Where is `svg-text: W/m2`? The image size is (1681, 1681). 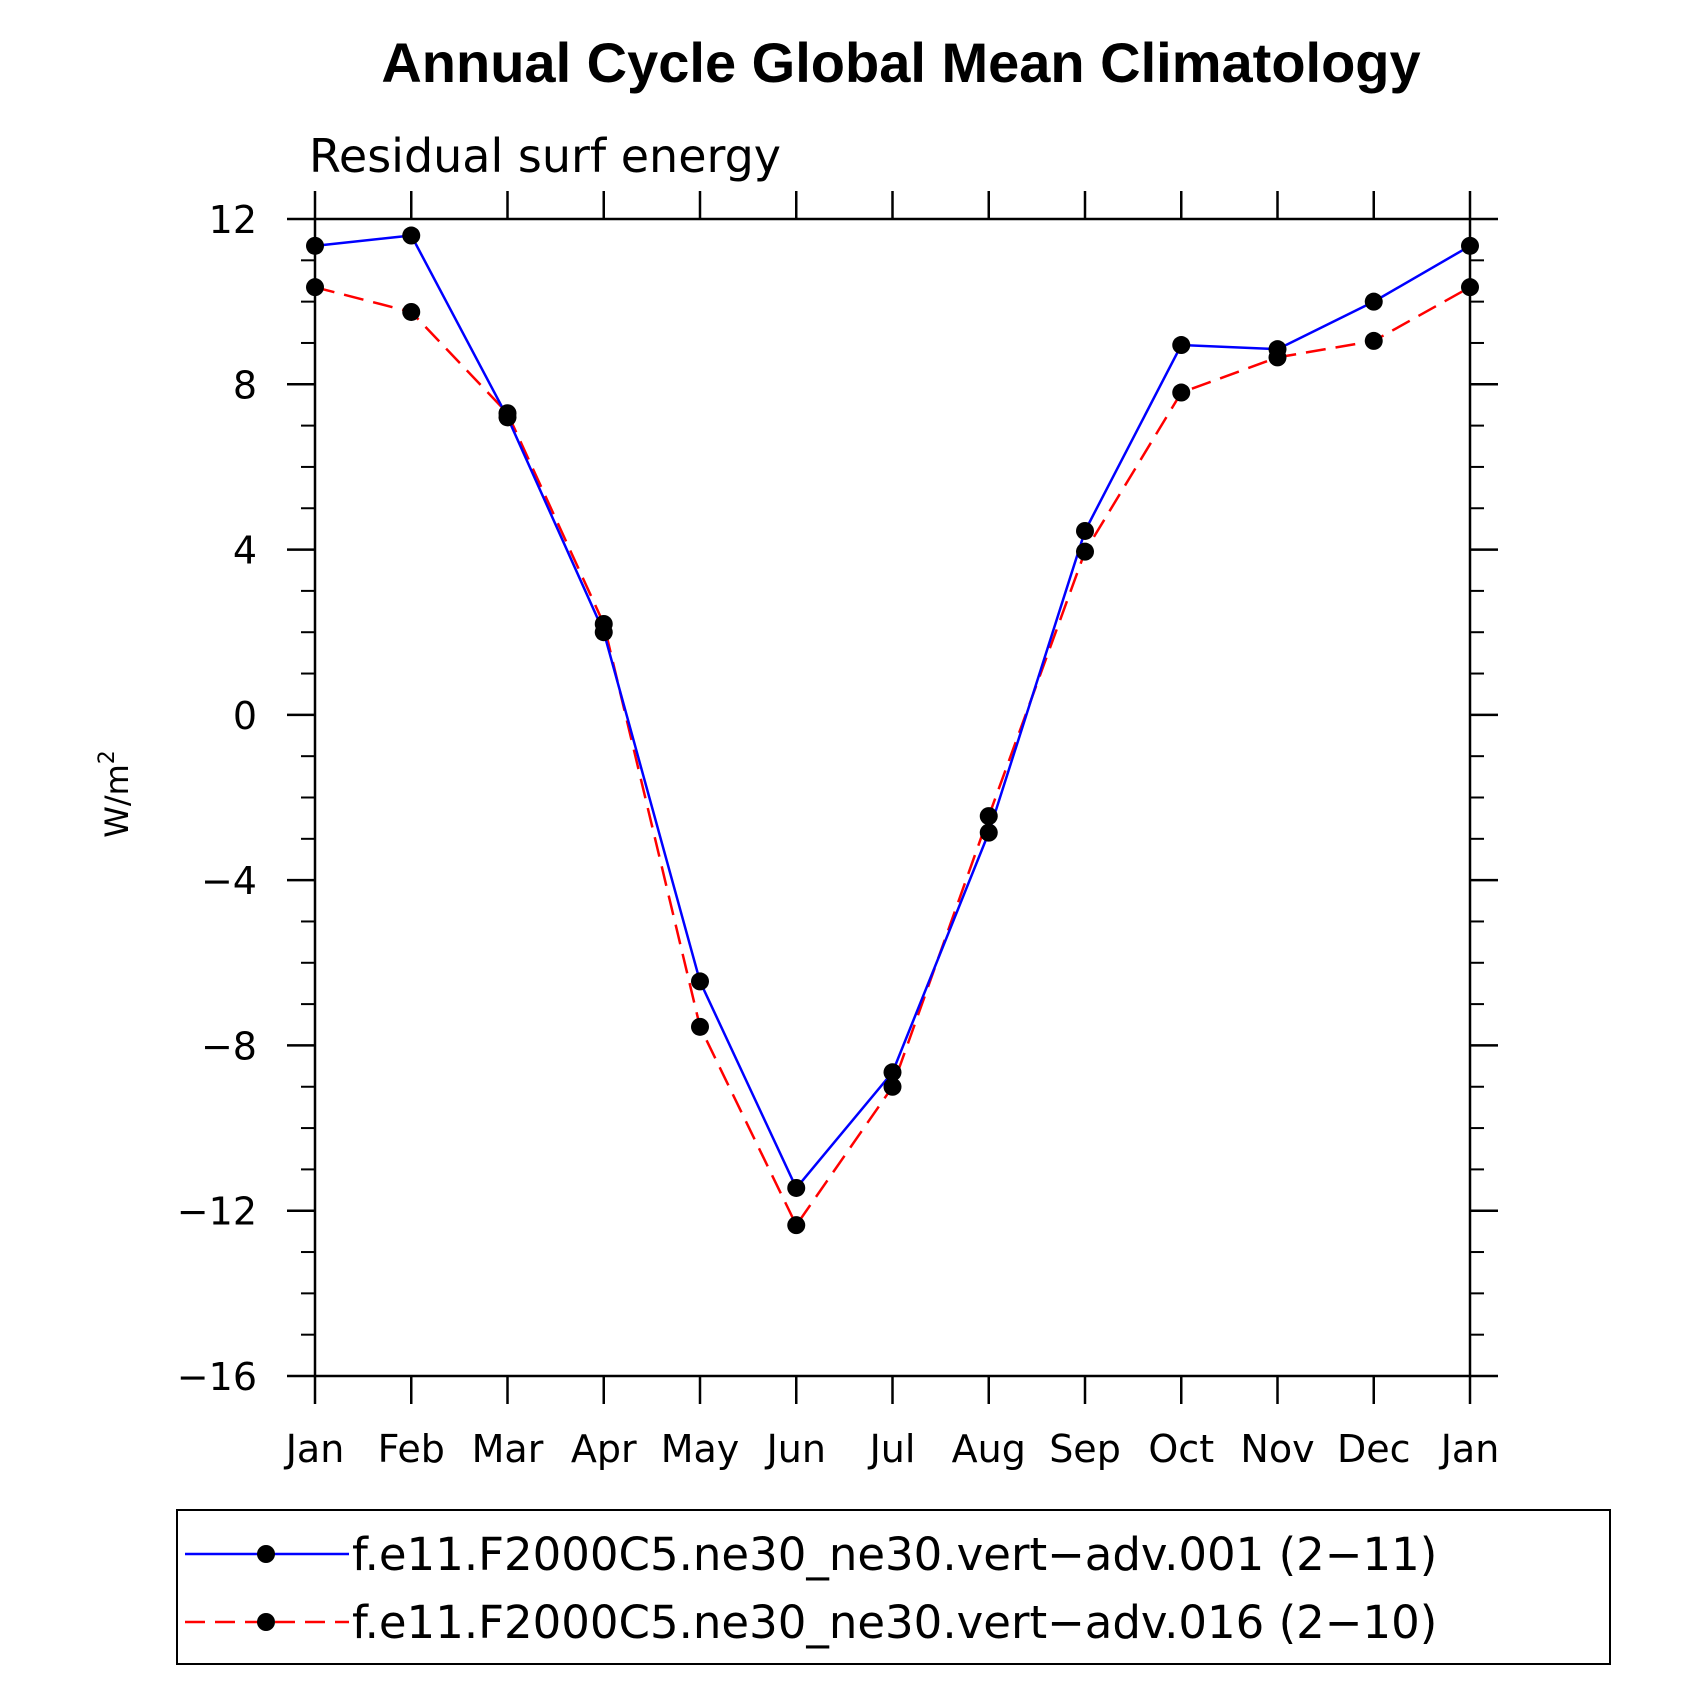
svg-text: W/m2 is located at coordinates (115, 794).